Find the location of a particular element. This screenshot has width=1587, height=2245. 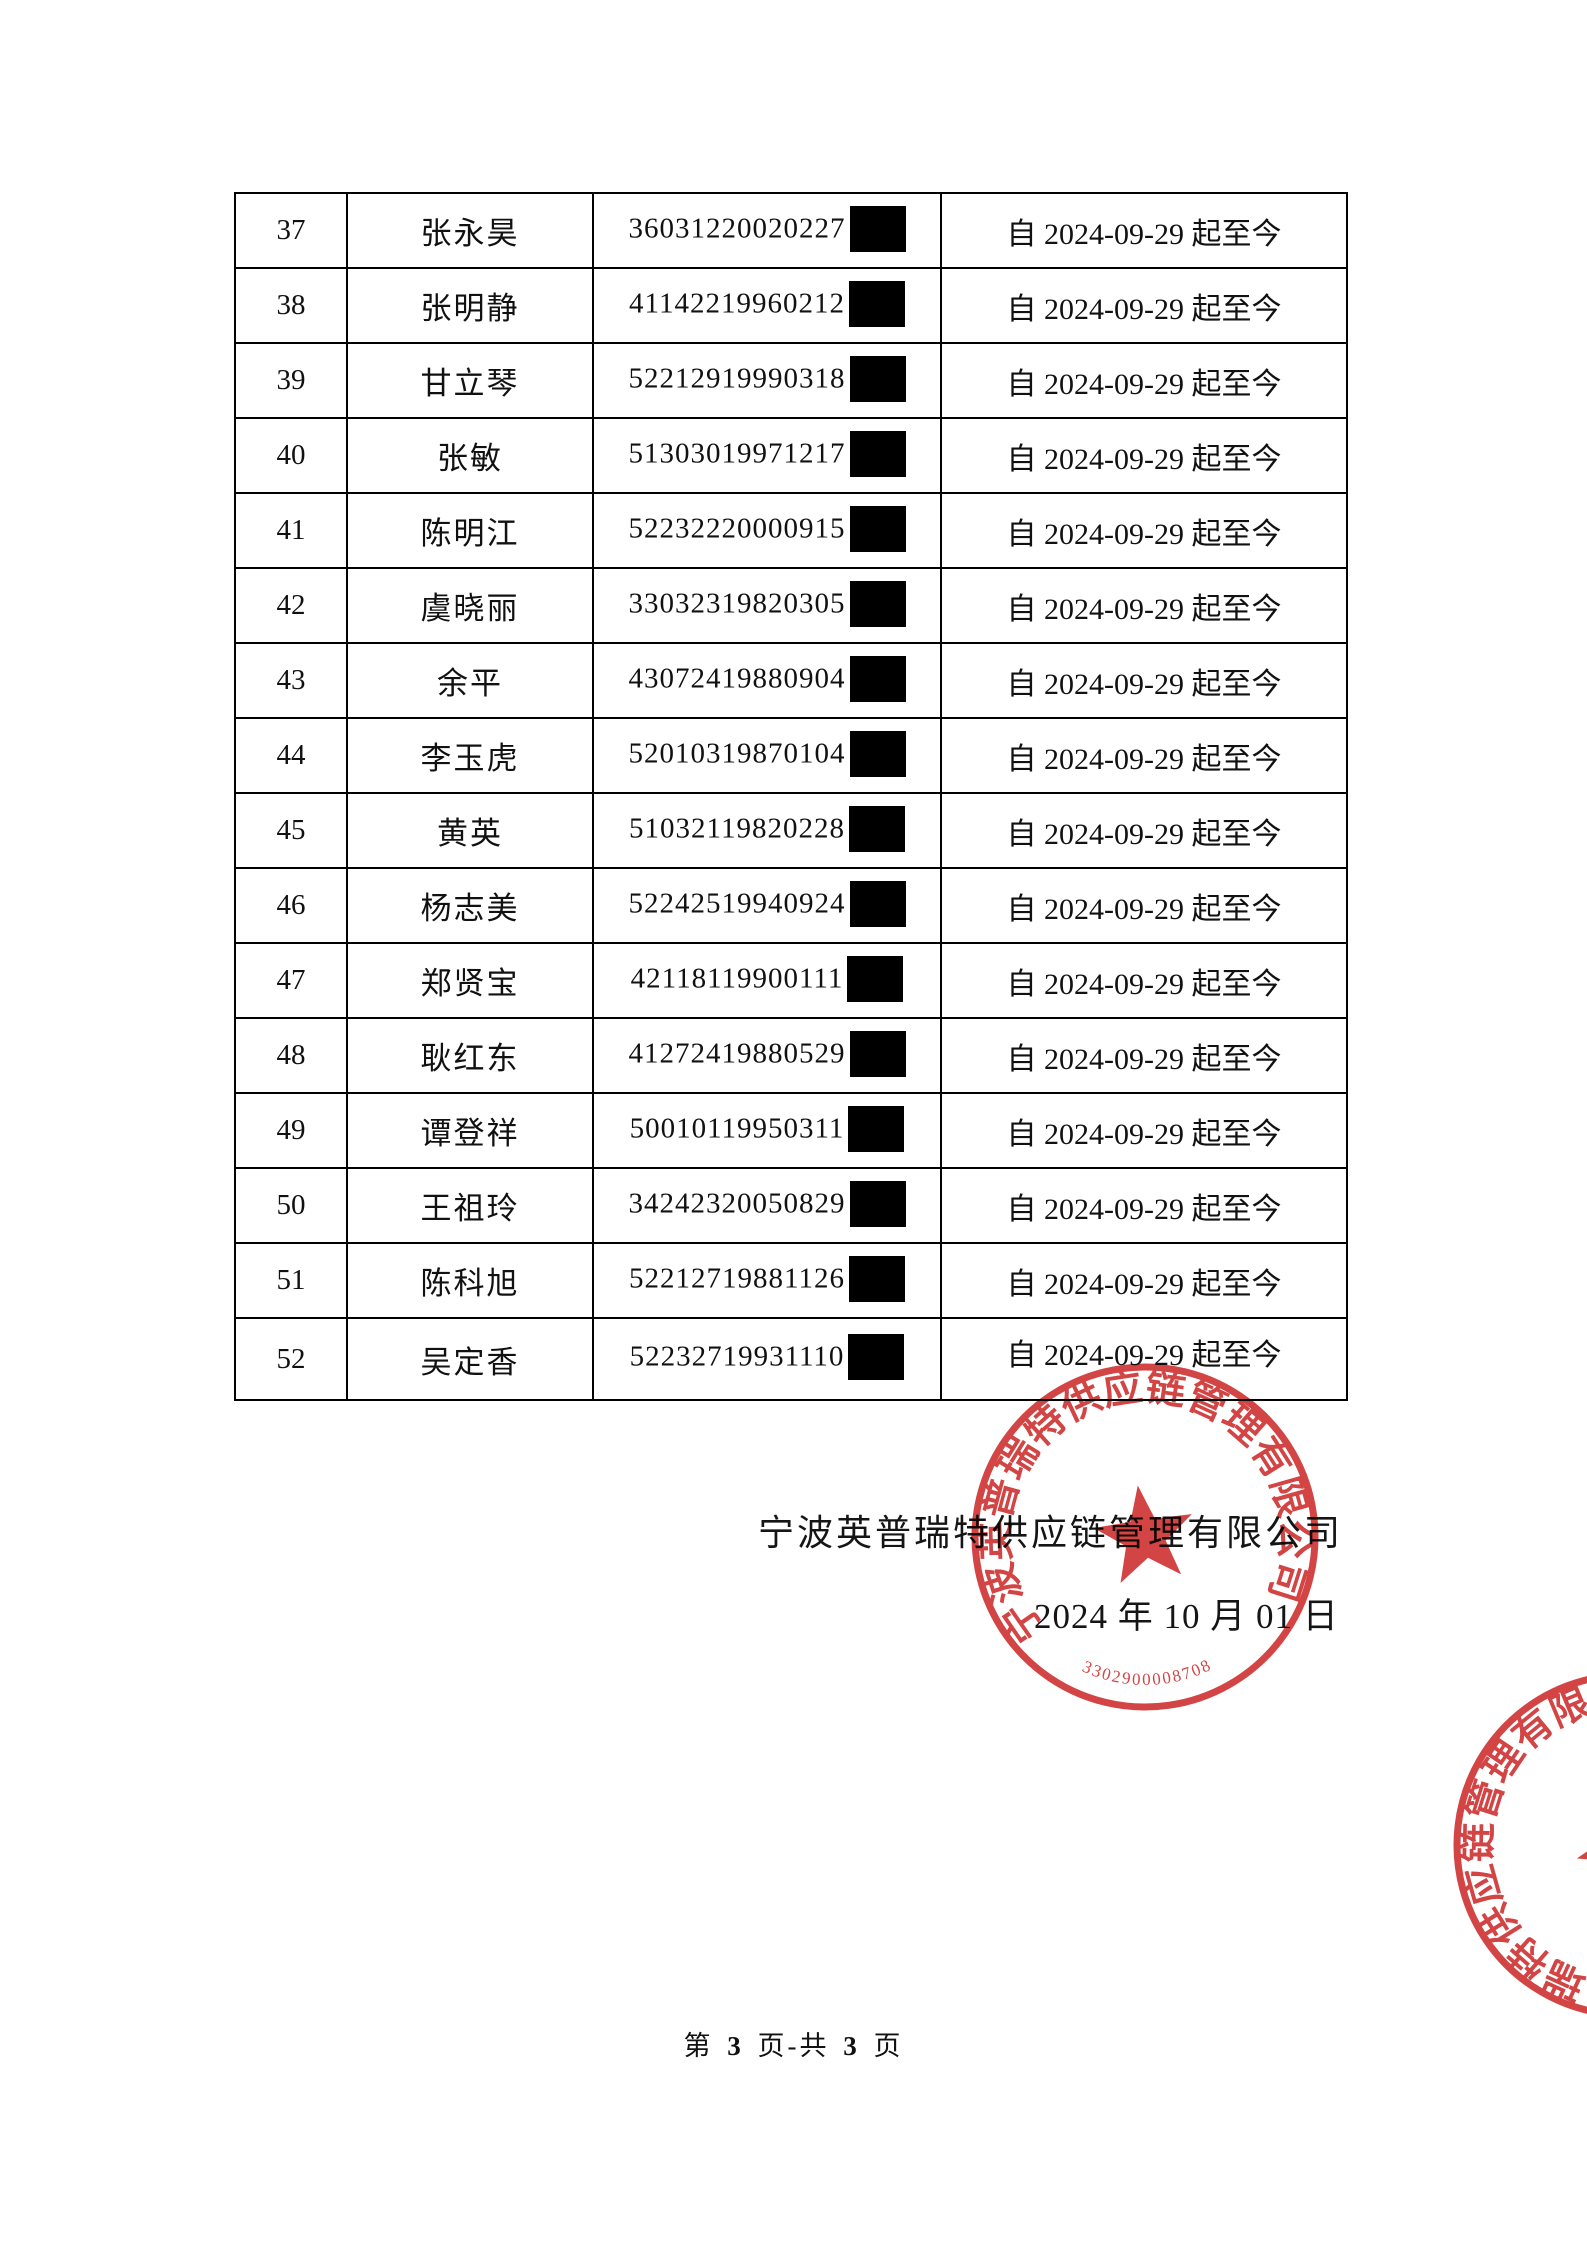

id-number-cell: 42118119900111 is located at coordinates (767, 980).